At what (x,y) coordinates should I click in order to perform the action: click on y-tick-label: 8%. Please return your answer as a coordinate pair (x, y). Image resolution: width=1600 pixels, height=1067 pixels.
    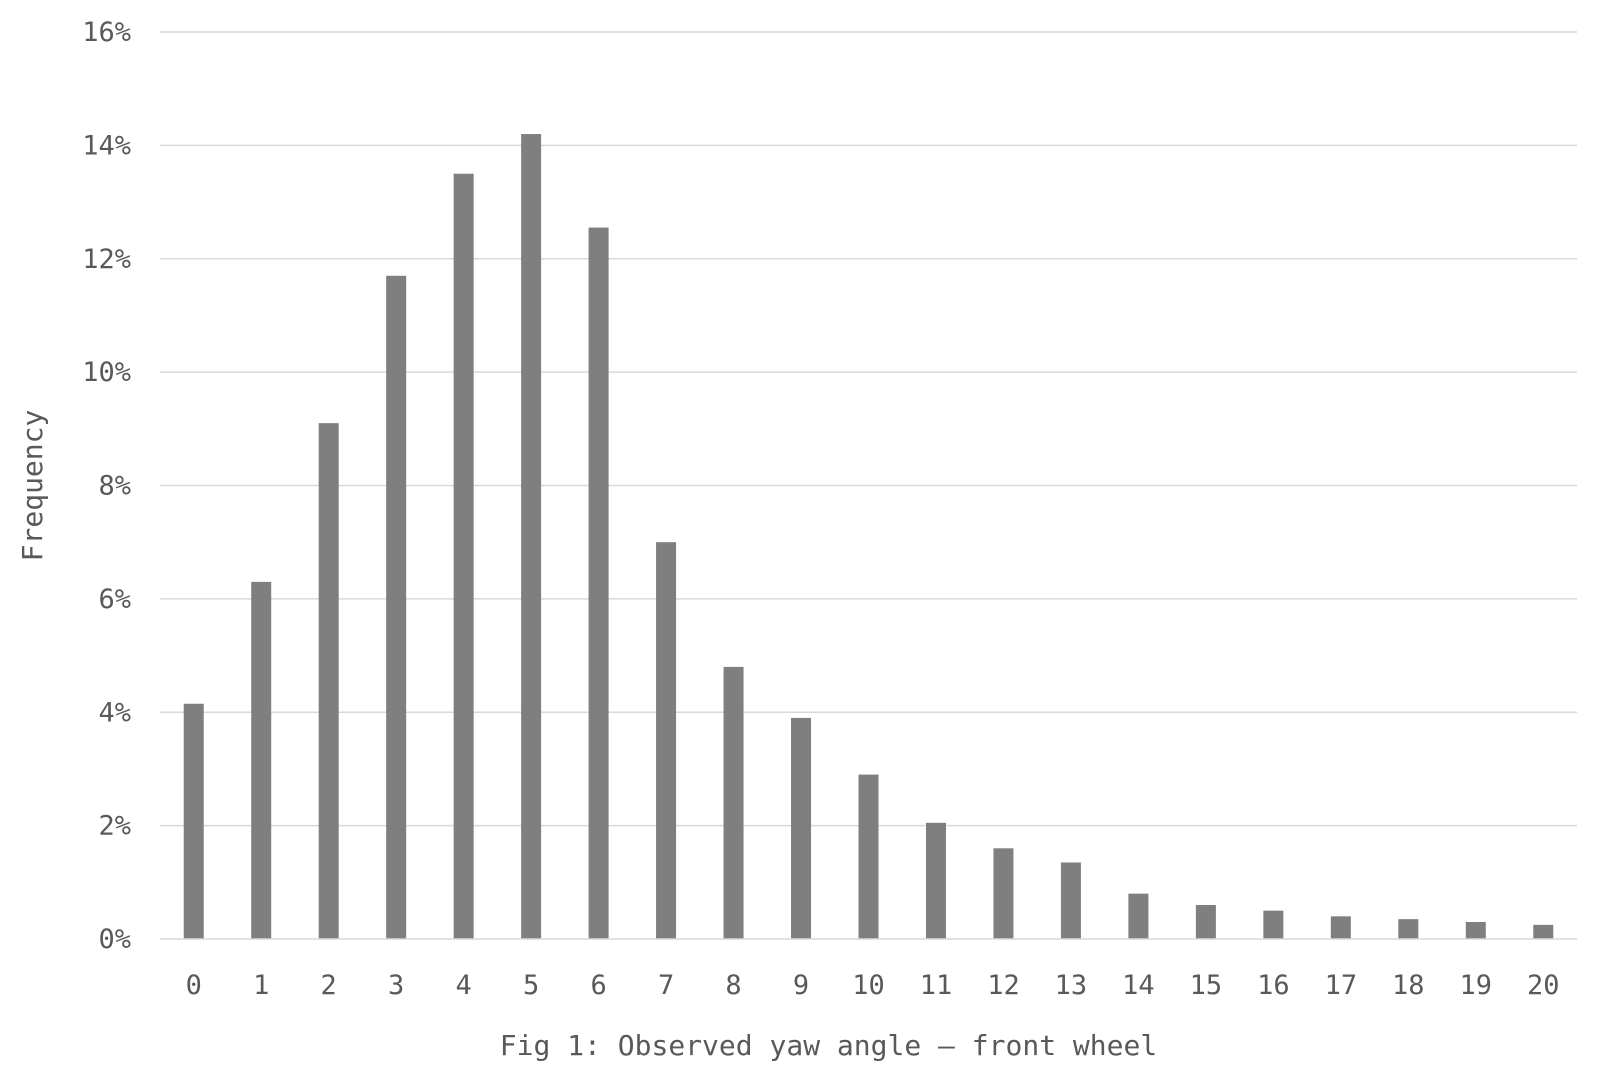
    Looking at the image, I should click on (114, 486).